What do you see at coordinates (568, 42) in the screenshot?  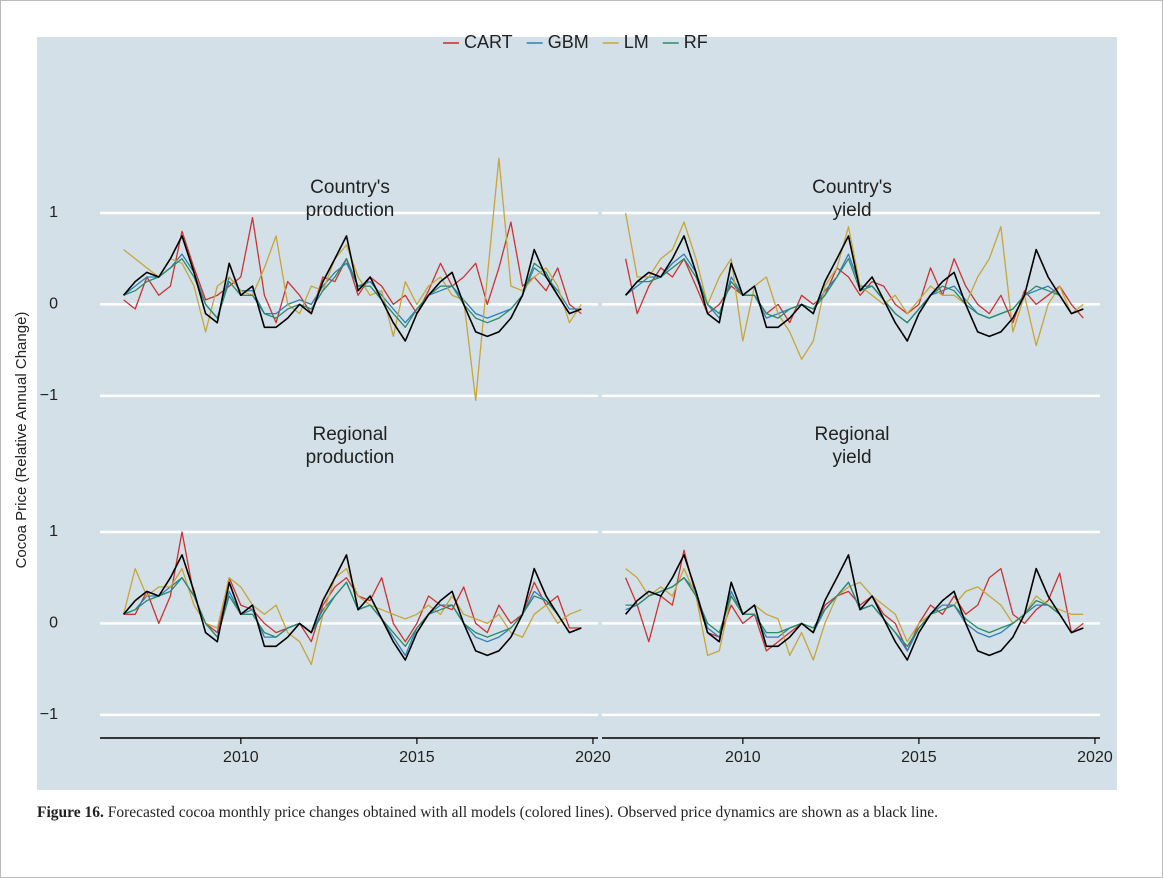 I see `legend-label: GBM` at bounding box center [568, 42].